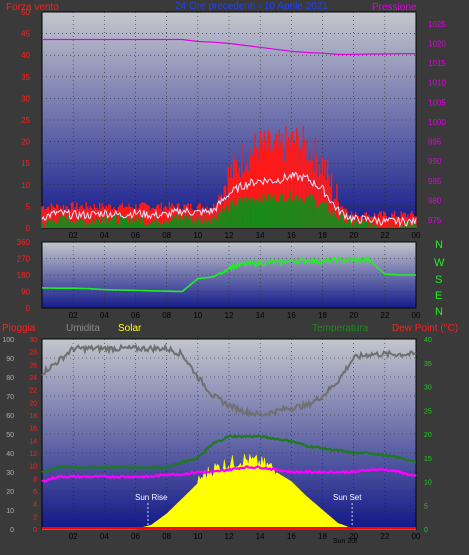 The width and height of the screenshot is (469, 555). I want to click on temperature-tick-label: 20, so click(428, 435).